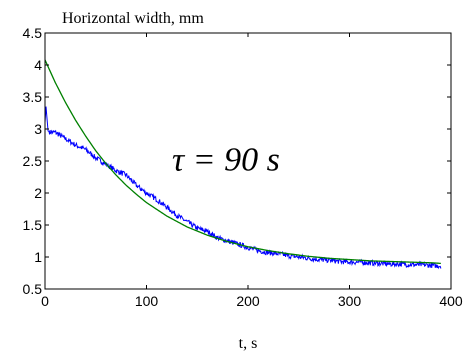 This screenshot has height=357, width=474. I want to click on x-tick-label: 100, so click(147, 301).